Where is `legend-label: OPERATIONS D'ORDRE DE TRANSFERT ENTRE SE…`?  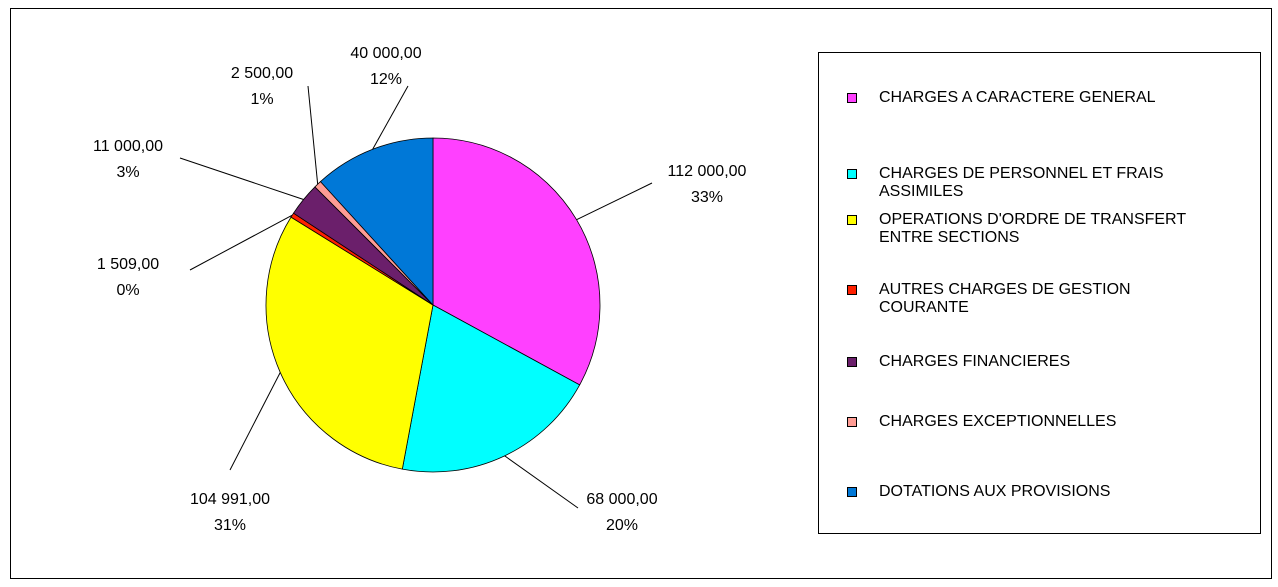
legend-label: OPERATIONS D'ORDRE DE TRANSFERT ENTRE SE… is located at coordinates (1032, 228).